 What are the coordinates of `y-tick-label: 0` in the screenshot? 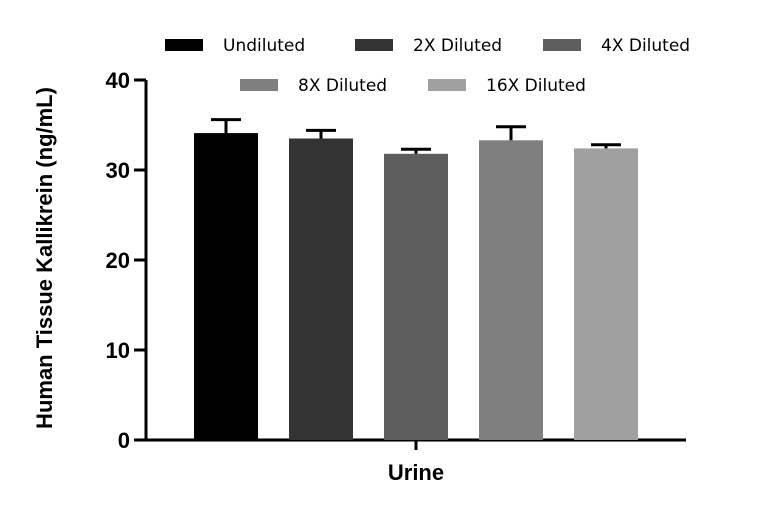 It's located at (124, 440).